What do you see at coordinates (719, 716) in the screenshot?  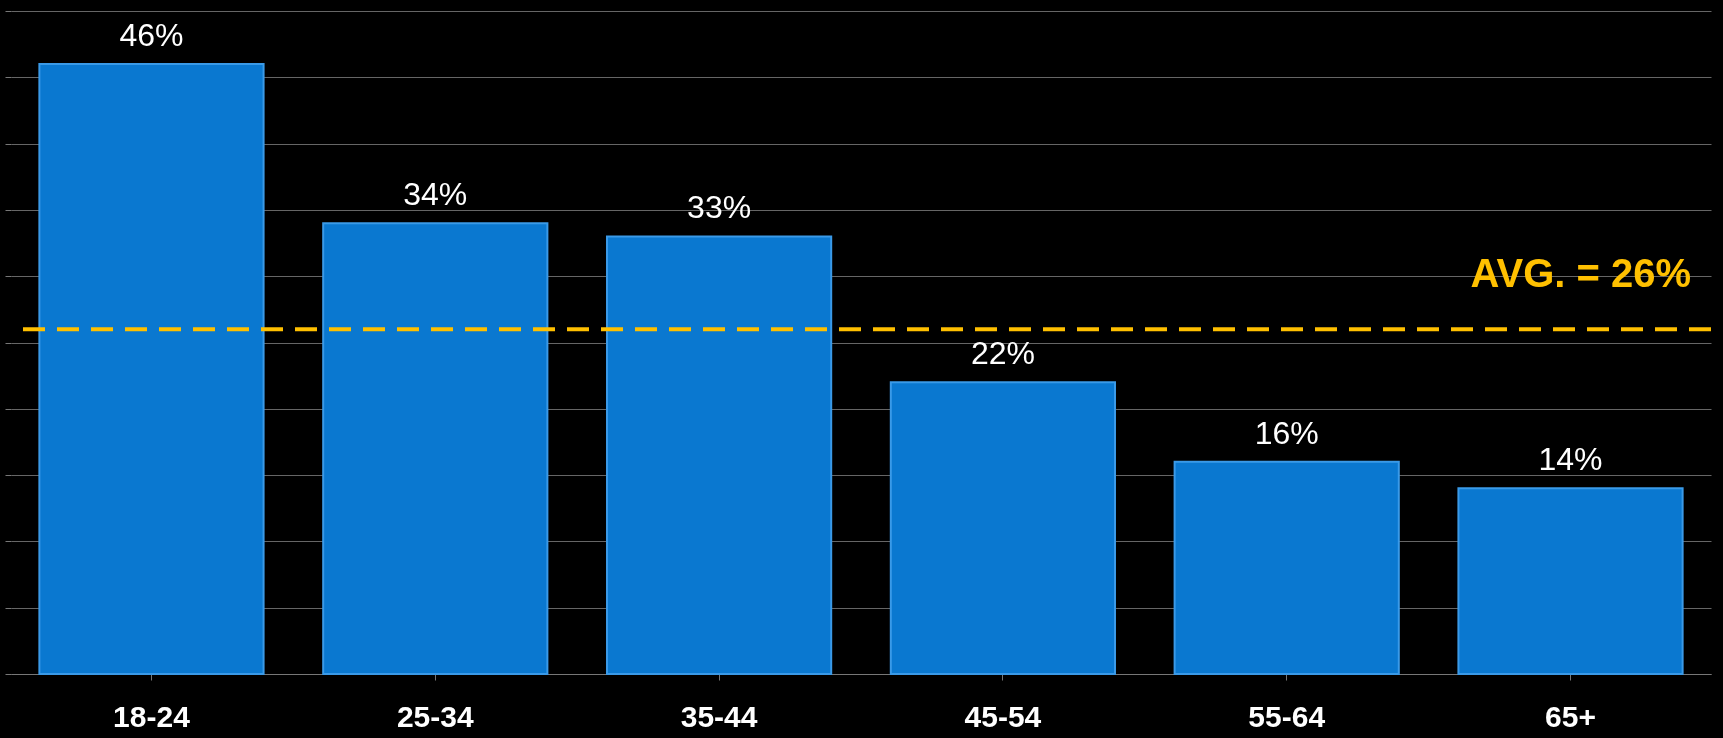 I see `x-tick-label: 35-44` at bounding box center [719, 716].